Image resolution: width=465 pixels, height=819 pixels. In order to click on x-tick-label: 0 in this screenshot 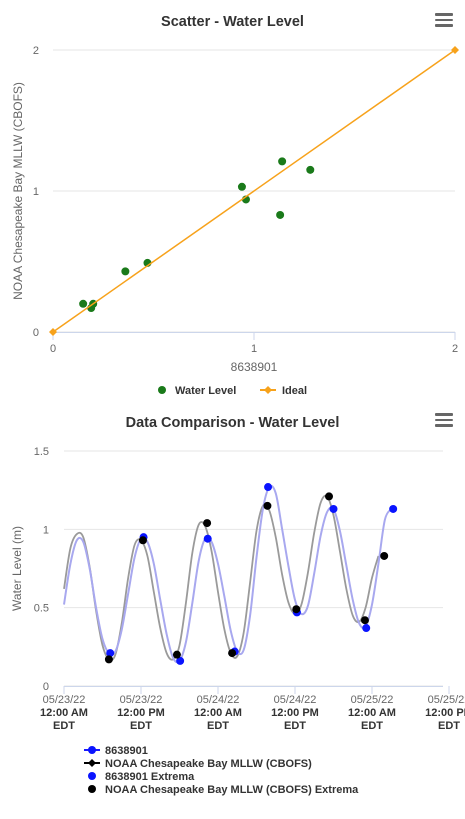, I will do `click(53, 349)`.